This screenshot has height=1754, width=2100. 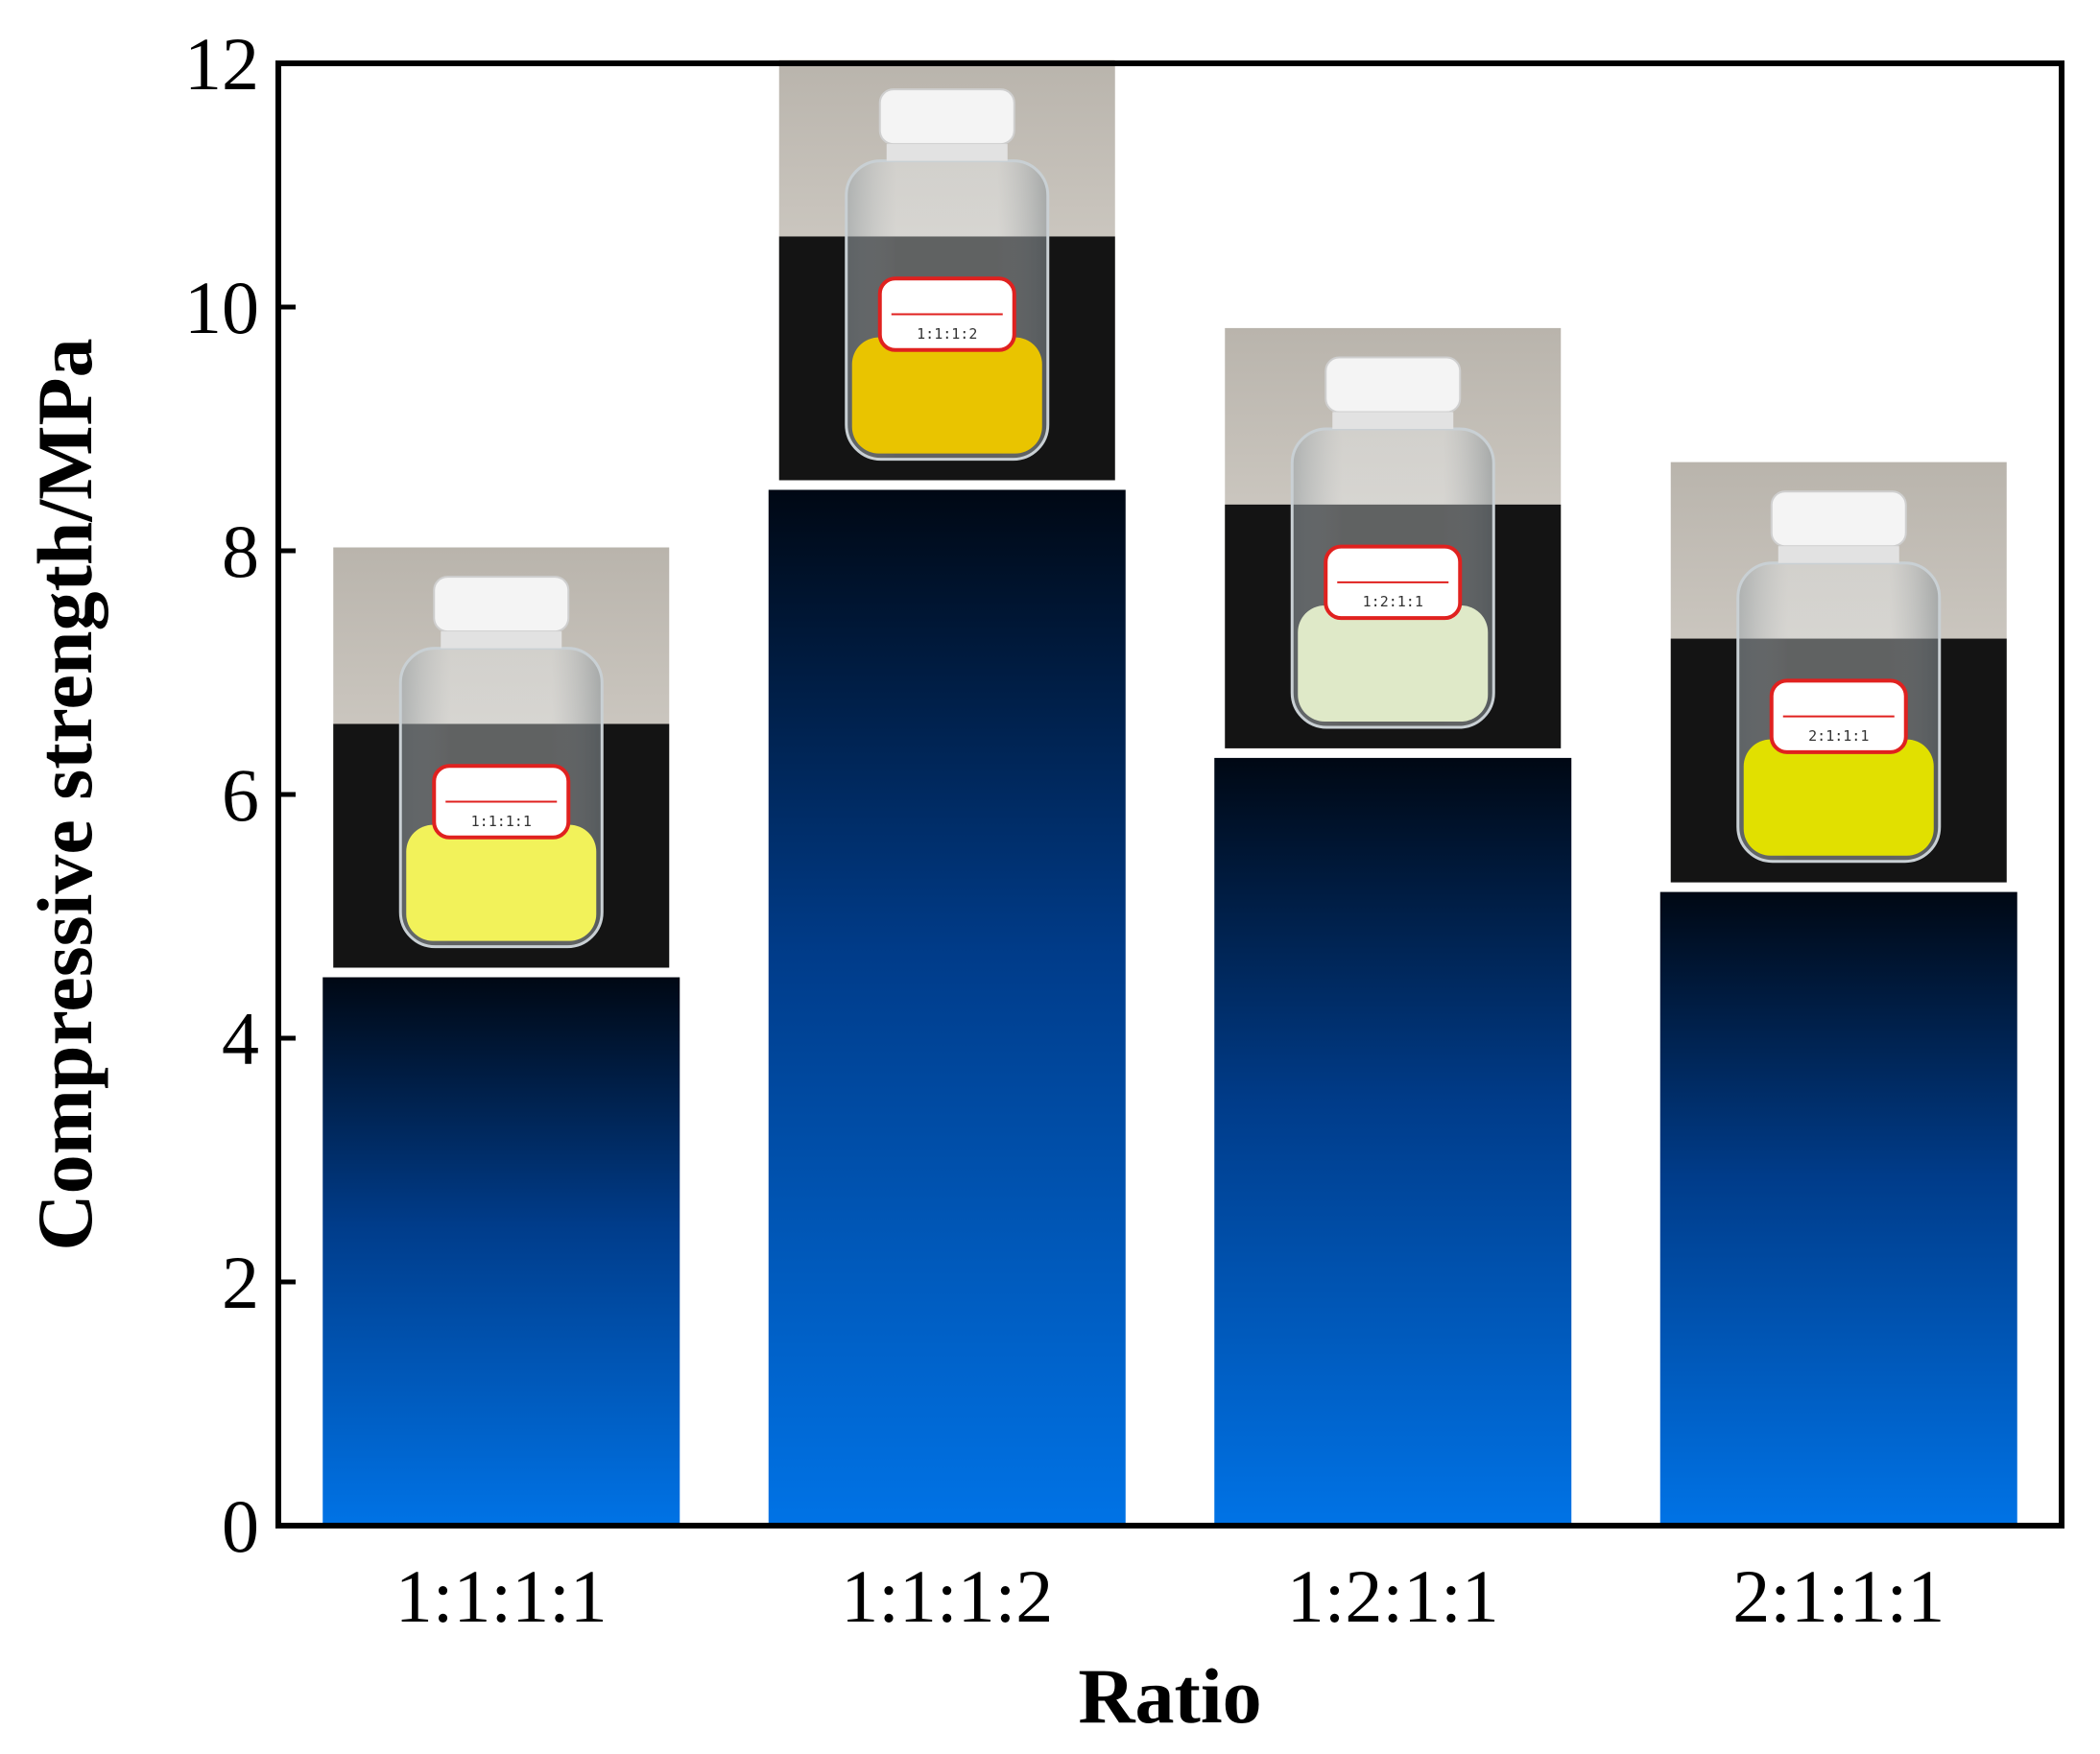 I want to click on x-tick-label: 1:2:1:1, so click(x=1393, y=1596).